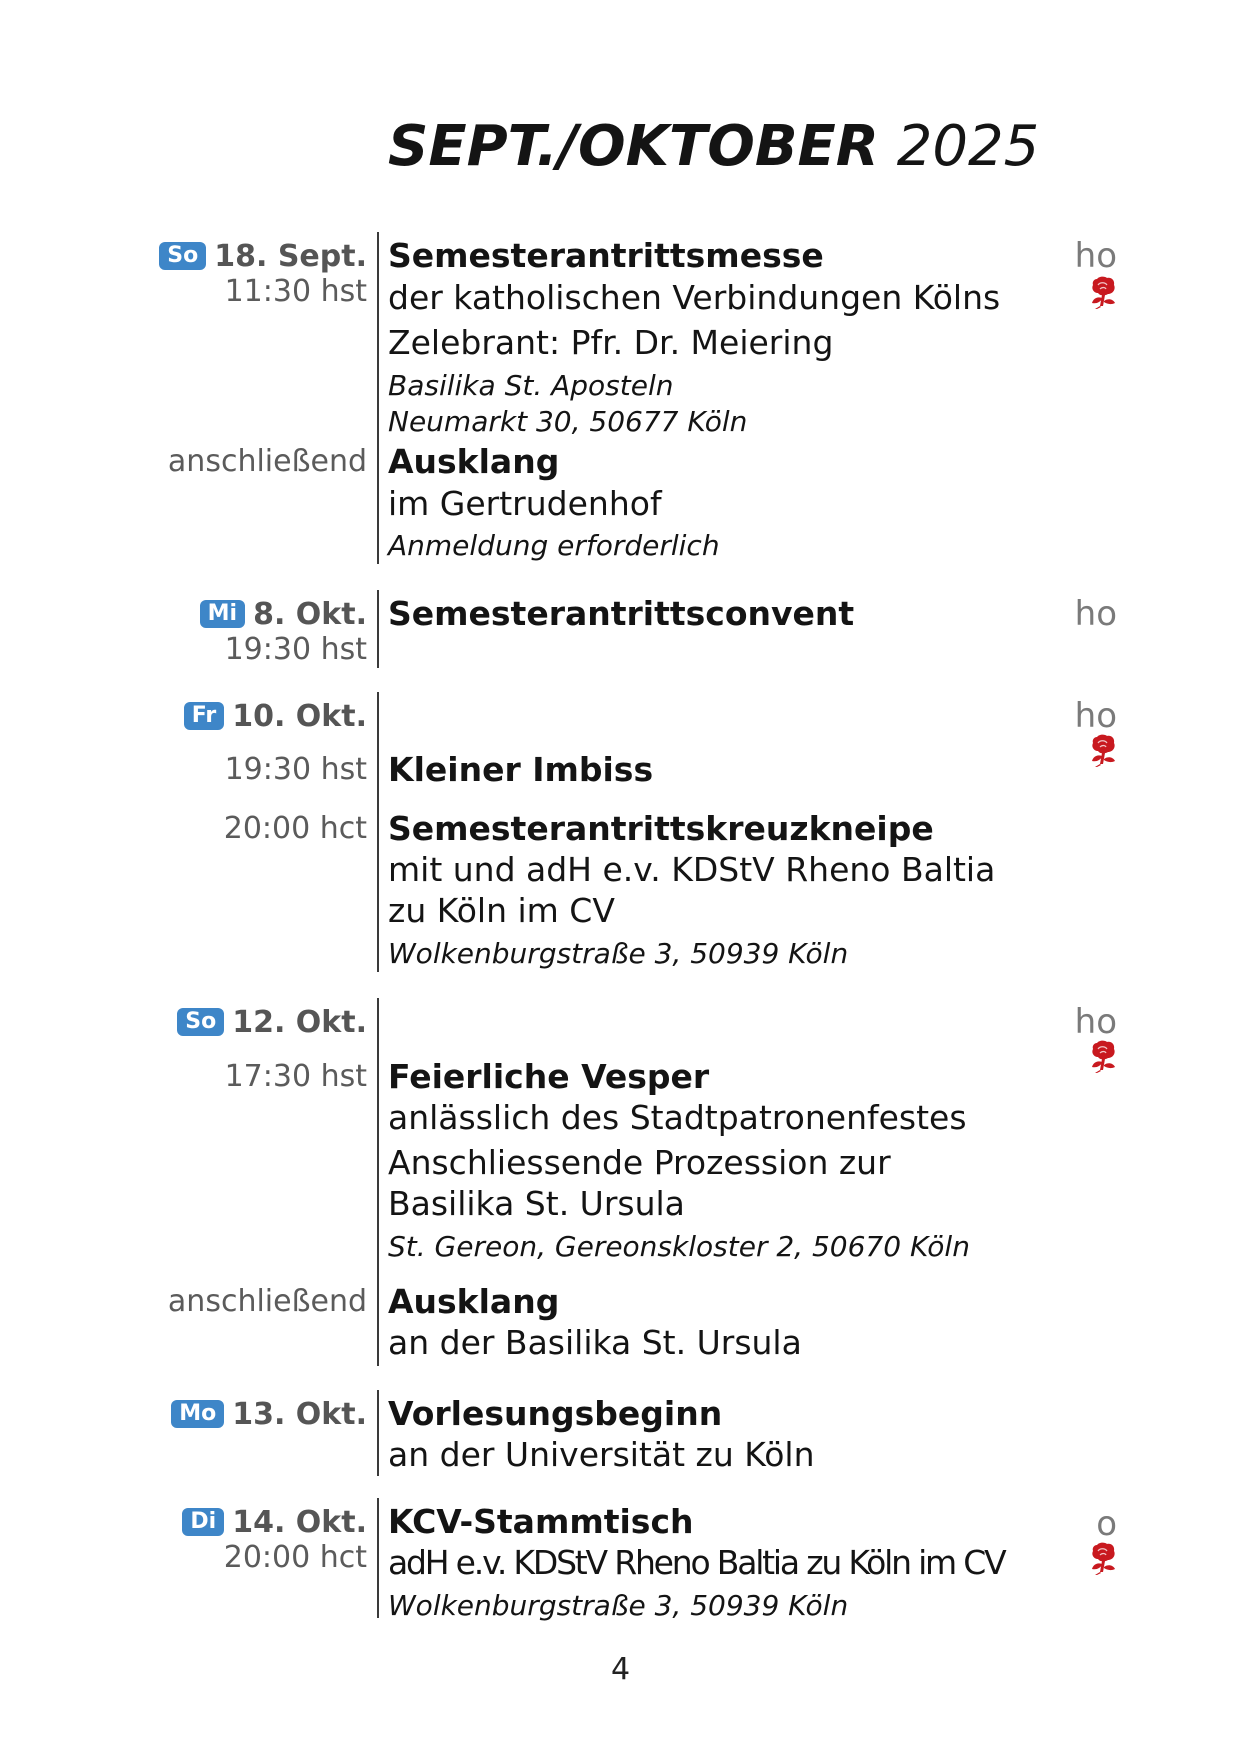  What do you see at coordinates (299, 716) in the screenshot?
I see `date-text: 10. Okt.` at bounding box center [299, 716].